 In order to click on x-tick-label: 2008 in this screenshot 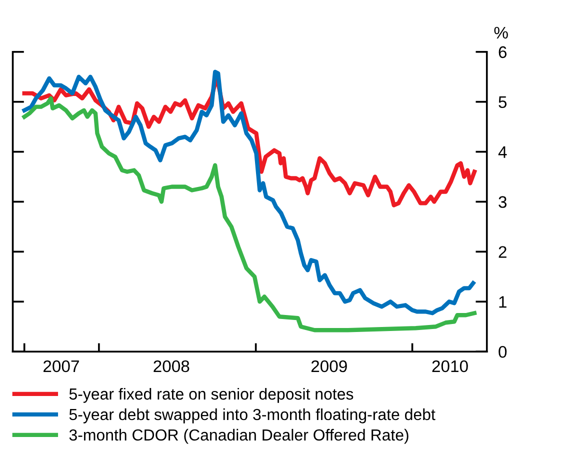, I will do `click(172, 366)`.